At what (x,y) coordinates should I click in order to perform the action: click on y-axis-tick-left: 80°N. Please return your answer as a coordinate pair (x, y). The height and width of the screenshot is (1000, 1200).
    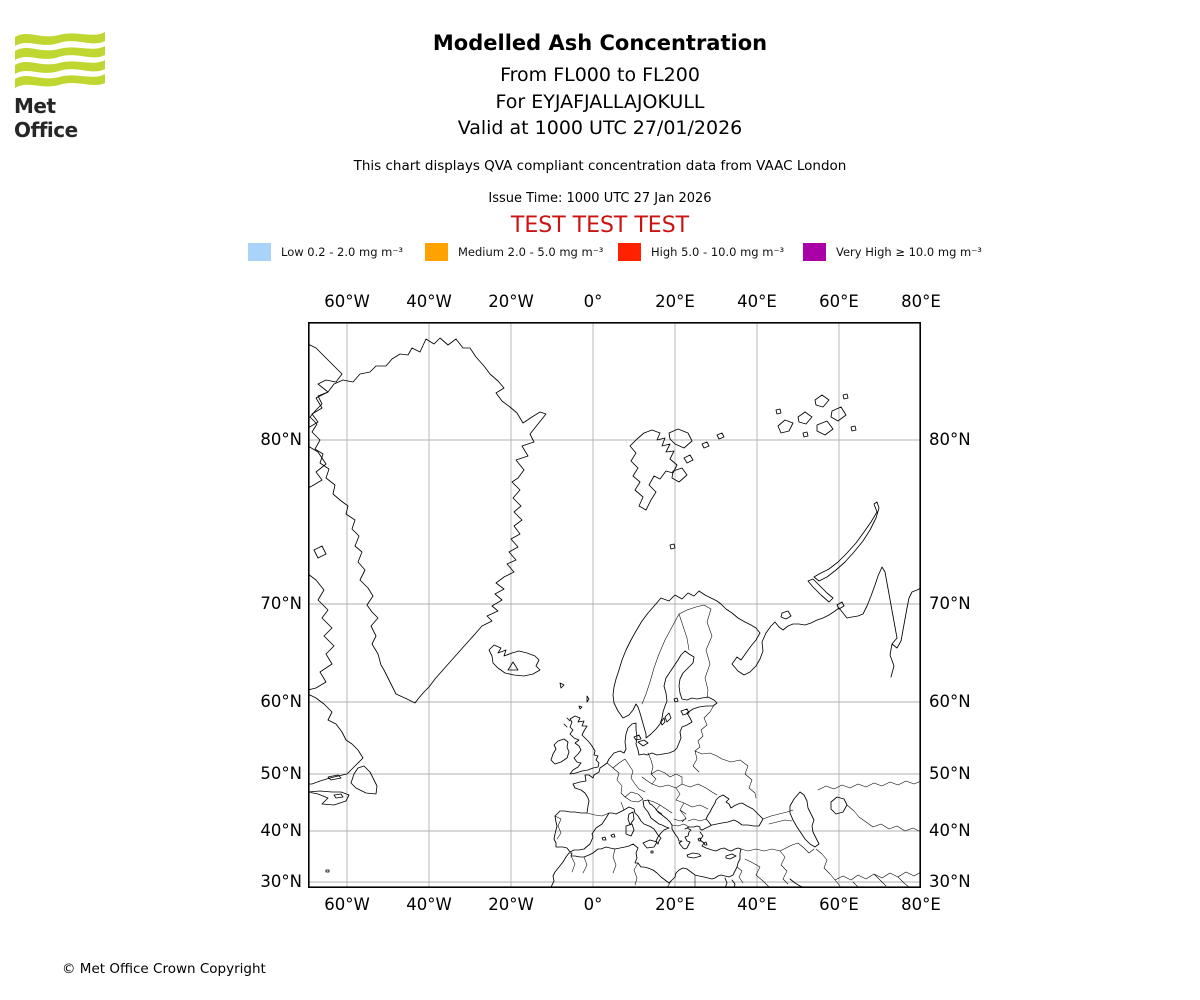
    Looking at the image, I should click on (281, 439).